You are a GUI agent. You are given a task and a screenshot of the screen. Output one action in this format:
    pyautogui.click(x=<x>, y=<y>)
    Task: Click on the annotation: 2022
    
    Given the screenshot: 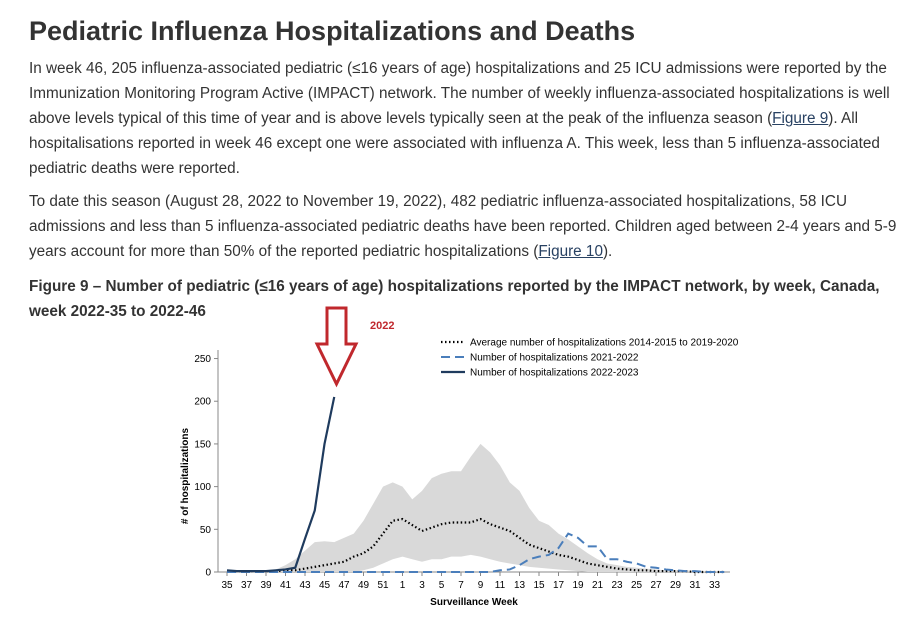 What is the action you would take?
    pyautogui.click(x=382, y=326)
    